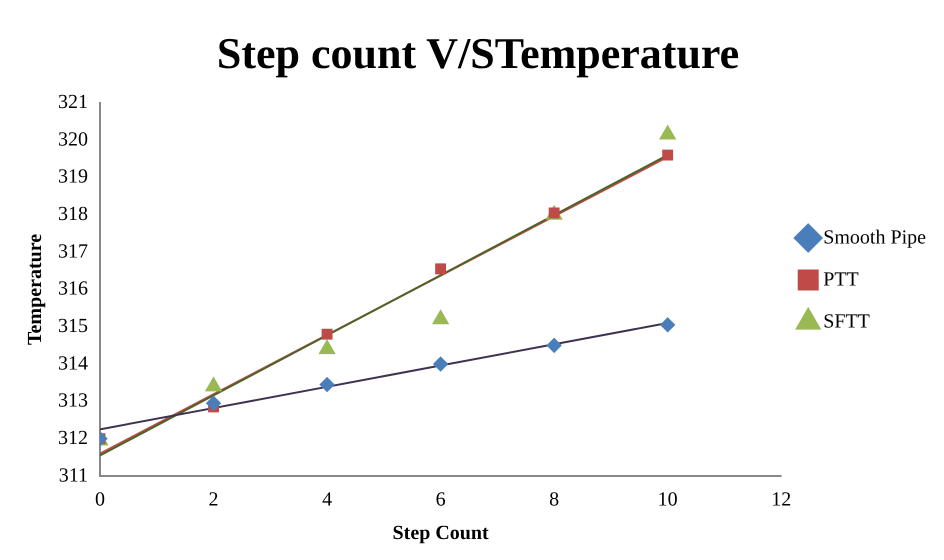  I want to click on chart-title: Step count V/STemperature, so click(478, 53).